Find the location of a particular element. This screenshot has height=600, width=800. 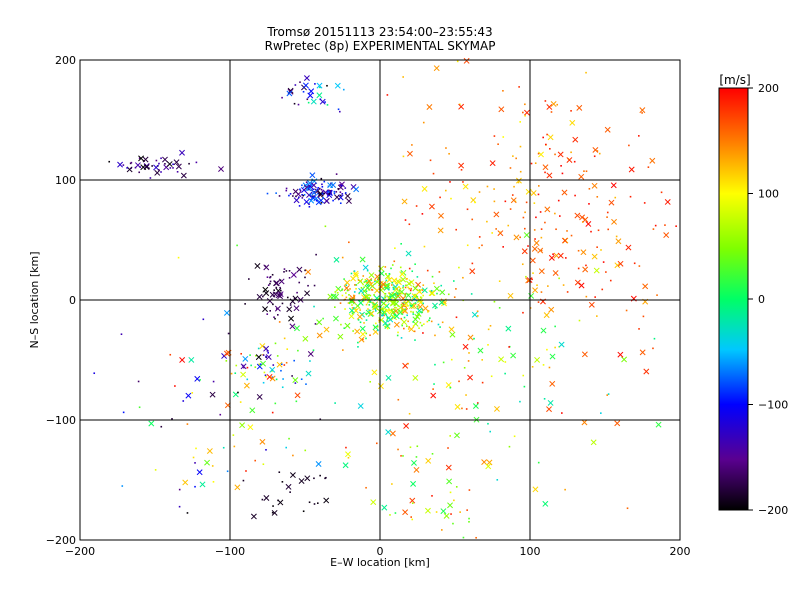

colorbar-tick-label: −200 is located at coordinates (773, 510).